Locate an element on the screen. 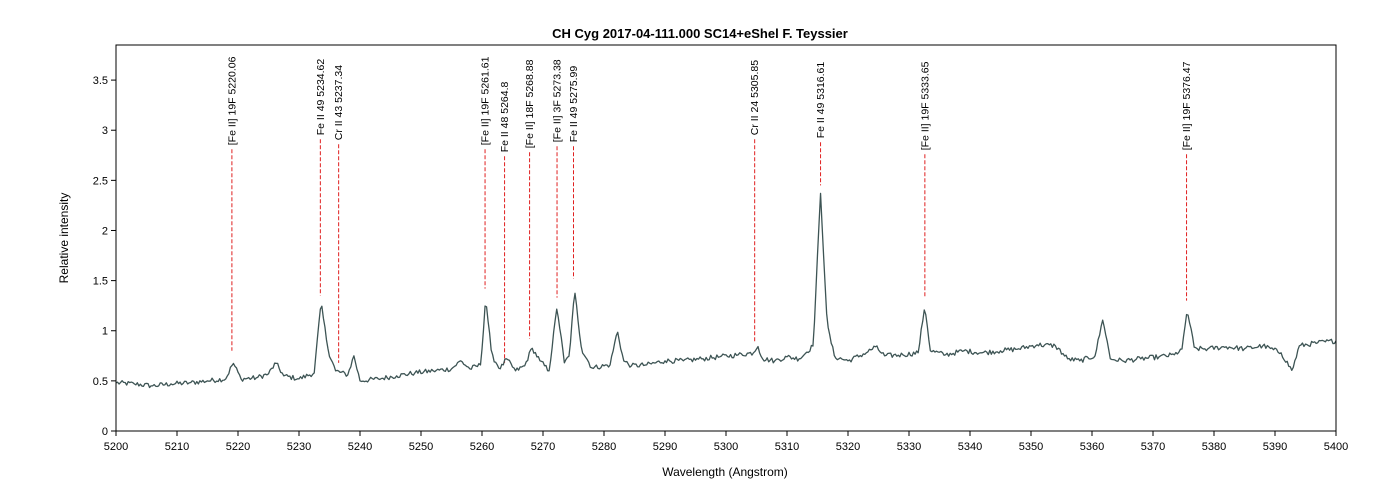 The height and width of the screenshot is (500, 1400). x-tick-label: 5250 is located at coordinates (421, 447).